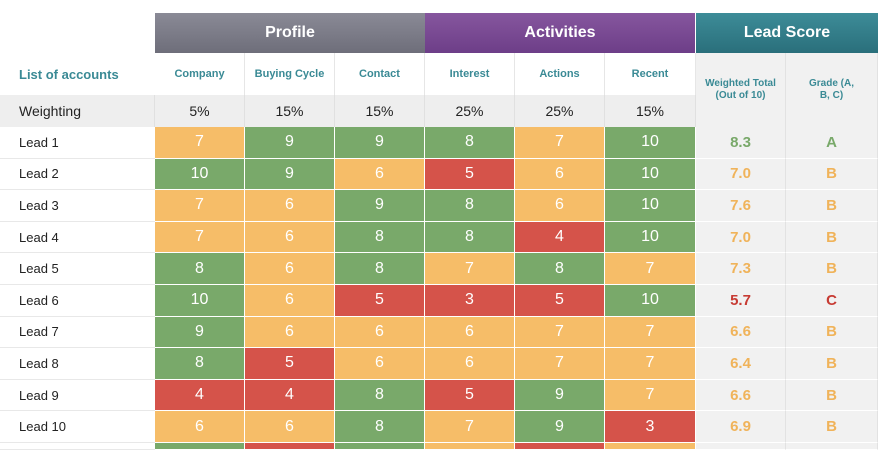 This screenshot has width=878, height=450. Describe the element at coordinates (77, 74) in the screenshot. I see `accounts-column-header: List of accounts` at that location.